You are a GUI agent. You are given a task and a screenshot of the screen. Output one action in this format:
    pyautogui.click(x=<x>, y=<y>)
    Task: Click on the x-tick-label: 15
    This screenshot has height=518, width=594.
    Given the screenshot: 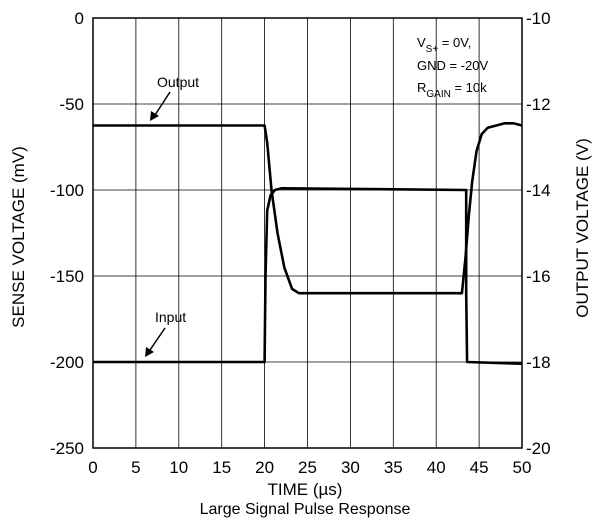 What is the action you would take?
    pyautogui.click(x=221, y=467)
    